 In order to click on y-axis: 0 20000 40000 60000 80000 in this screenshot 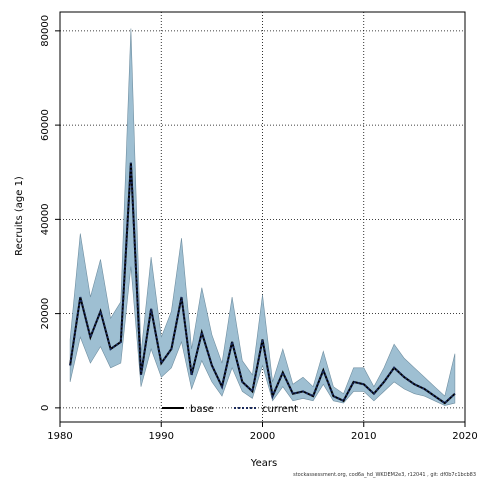, I will do `click(50, 213)`.